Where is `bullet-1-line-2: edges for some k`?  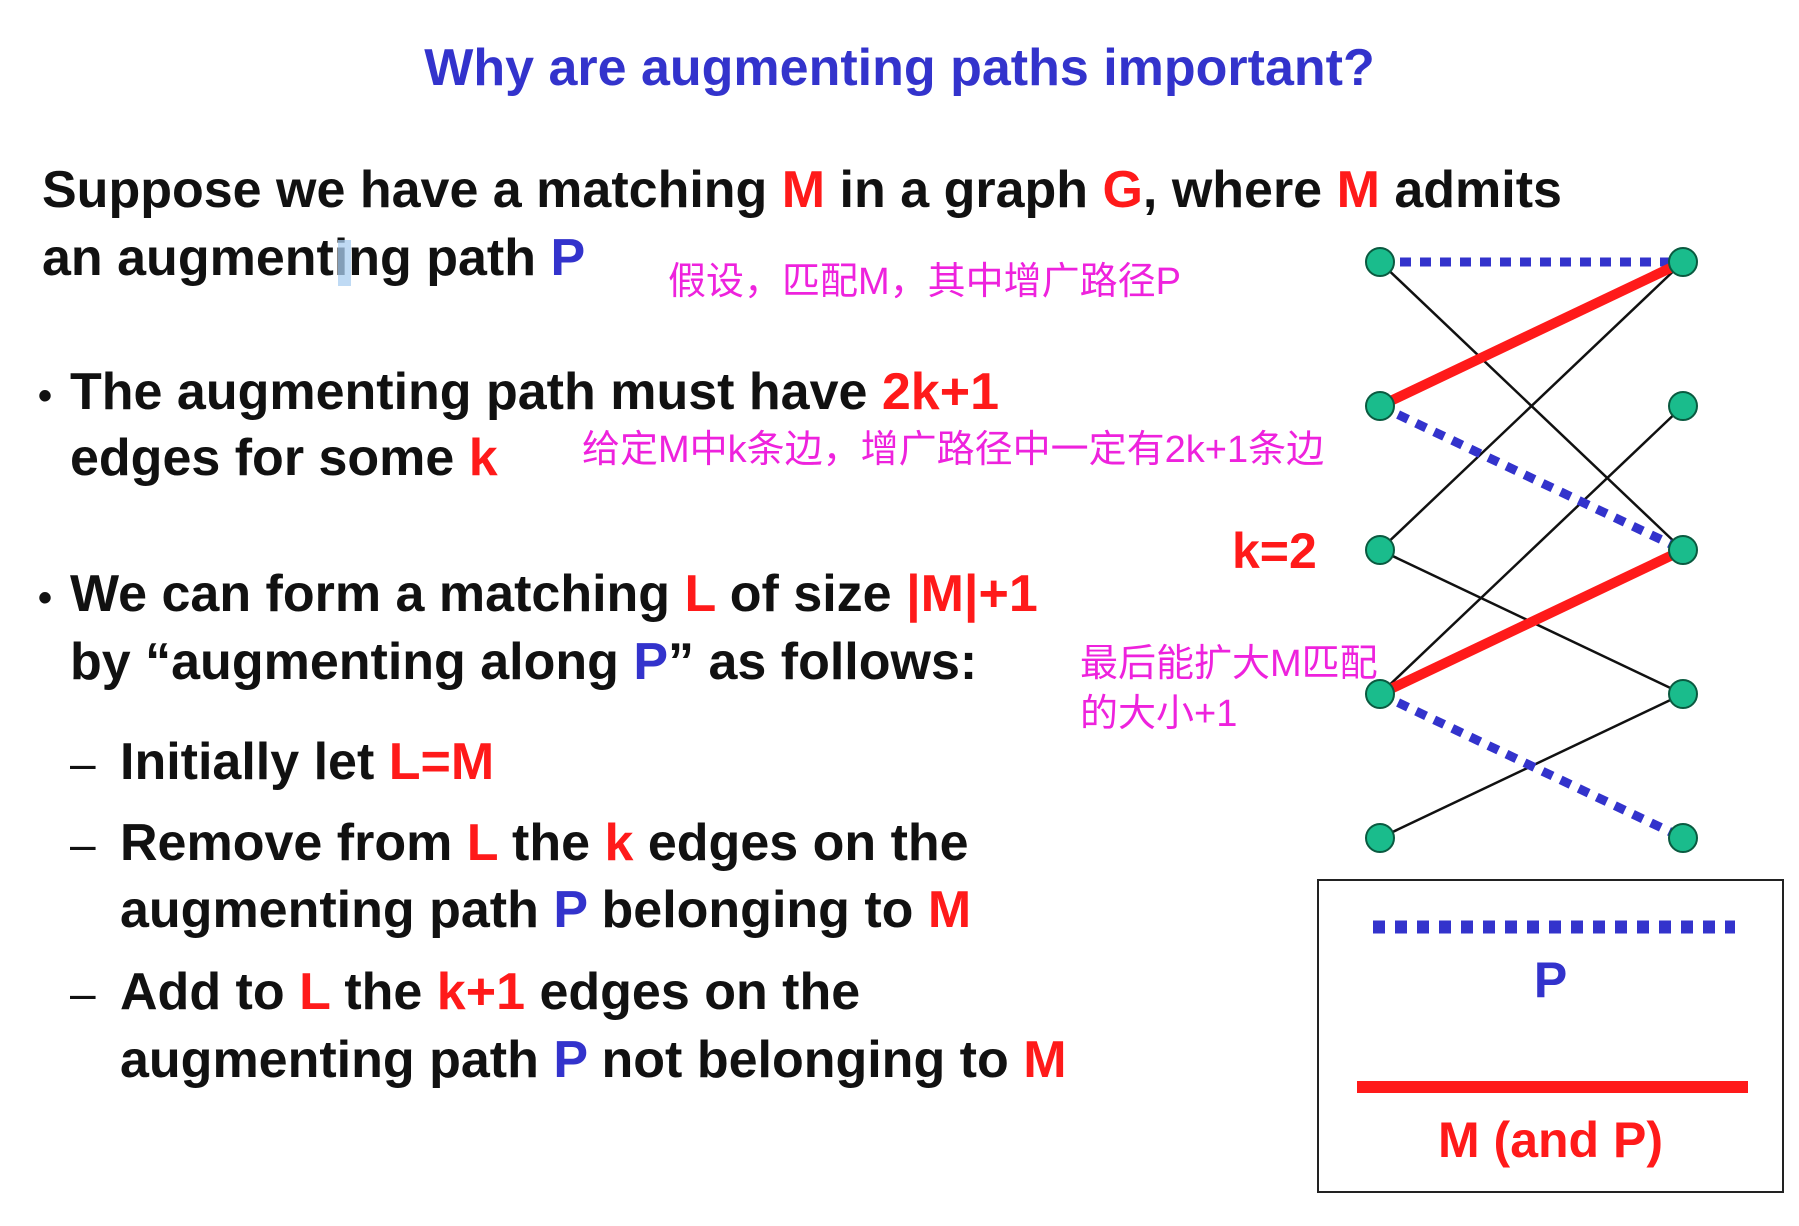
bullet-1-line-2: edges for some k is located at coordinates (284, 458).